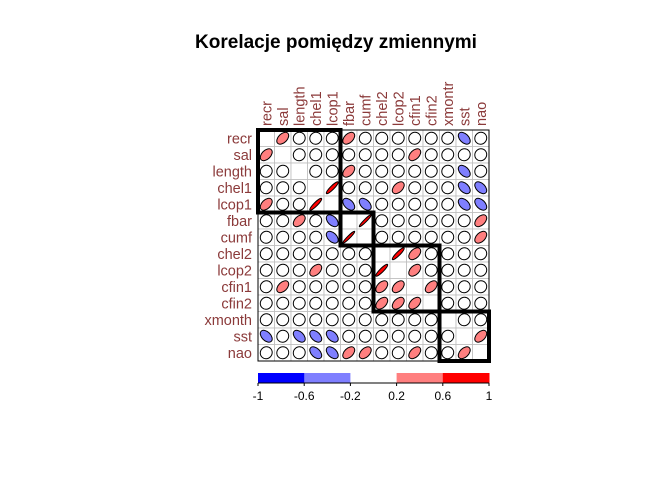 Image resolution: width=672 pixels, height=480 pixels. I want to click on correlation-ellipse-cfin1-nao, so click(481, 287).